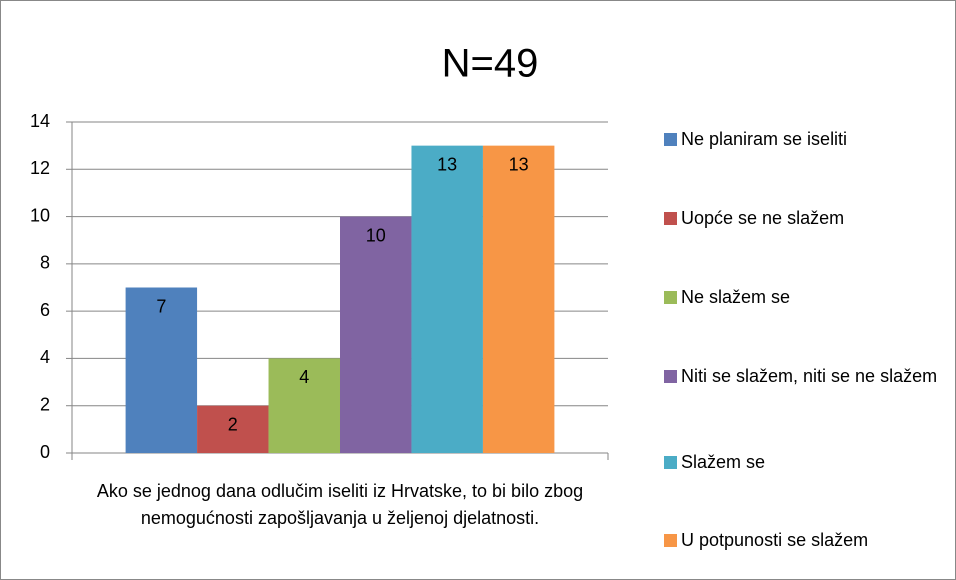 The height and width of the screenshot is (580, 956). I want to click on legend-item: Uopće se ne slažem, so click(806, 218).